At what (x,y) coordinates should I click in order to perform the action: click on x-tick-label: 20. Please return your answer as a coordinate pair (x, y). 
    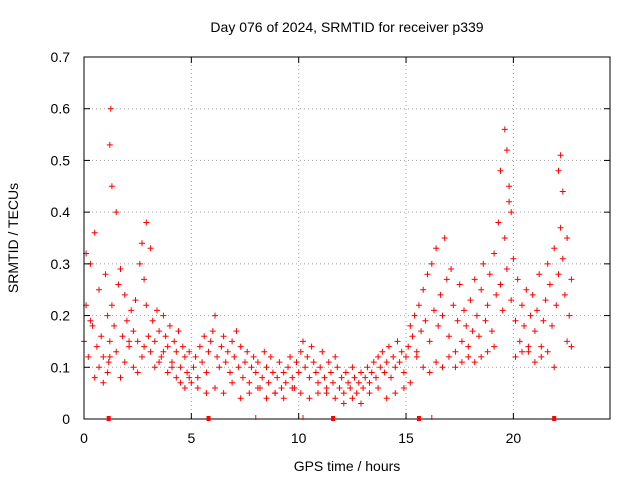
    Looking at the image, I should click on (514, 438).